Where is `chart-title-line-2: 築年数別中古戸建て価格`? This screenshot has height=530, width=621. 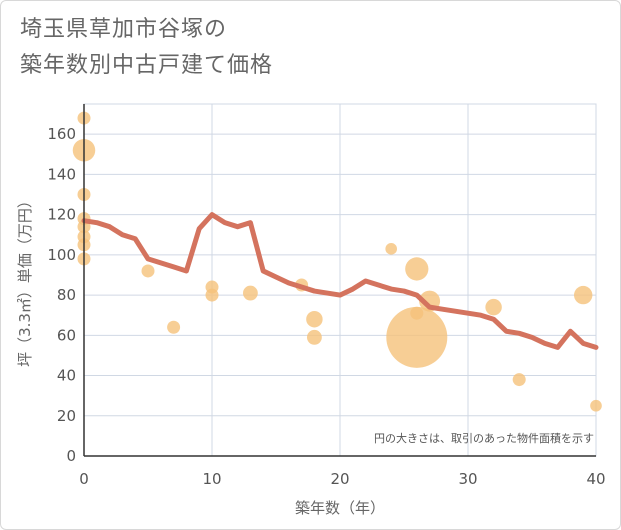 chart-title-line-2: 築年数別中古戸建て価格 is located at coordinates (147, 65).